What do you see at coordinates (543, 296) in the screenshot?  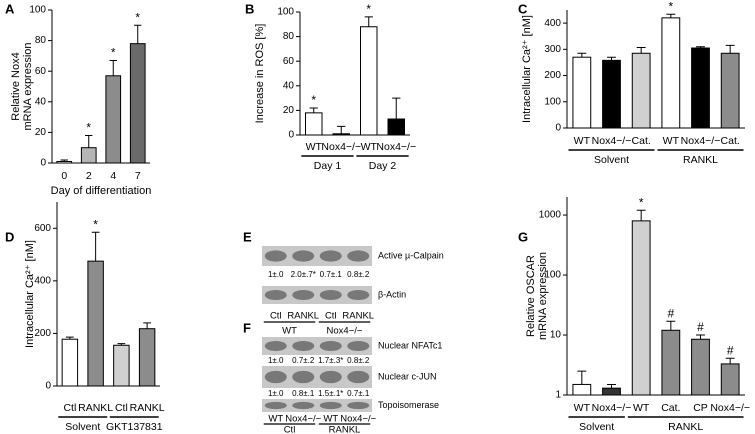 I see `y-axis-label: mRNA expression` at bounding box center [543, 296].